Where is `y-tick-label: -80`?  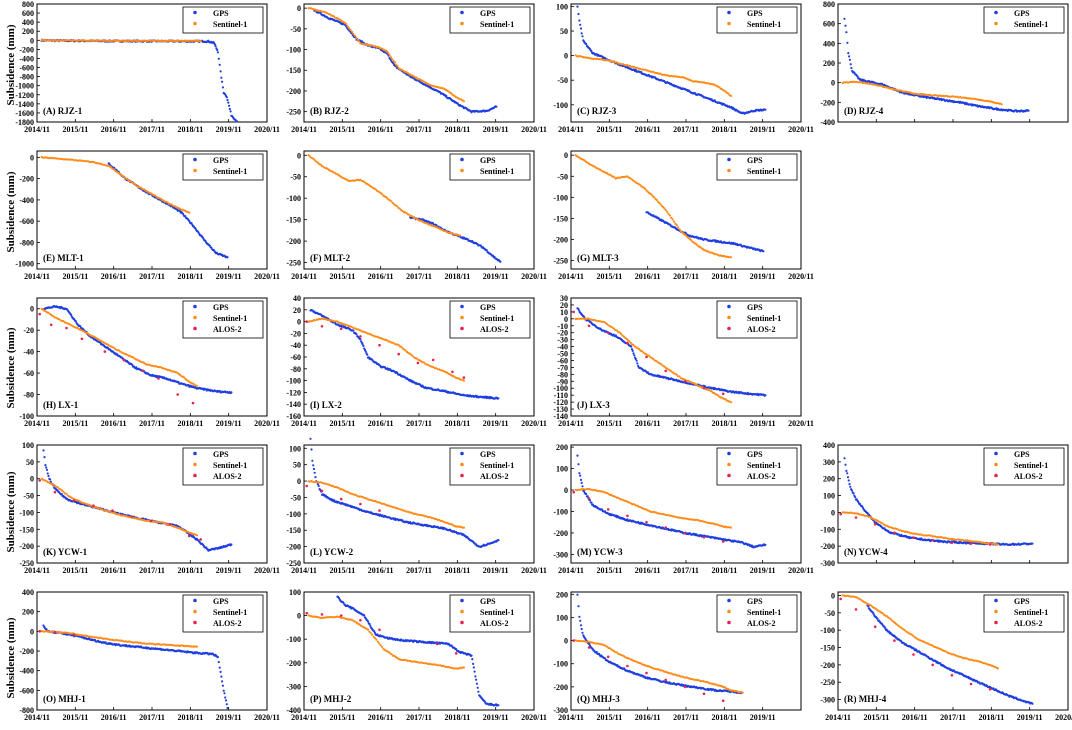
y-tick-label: -80 is located at coordinates (295, 369).